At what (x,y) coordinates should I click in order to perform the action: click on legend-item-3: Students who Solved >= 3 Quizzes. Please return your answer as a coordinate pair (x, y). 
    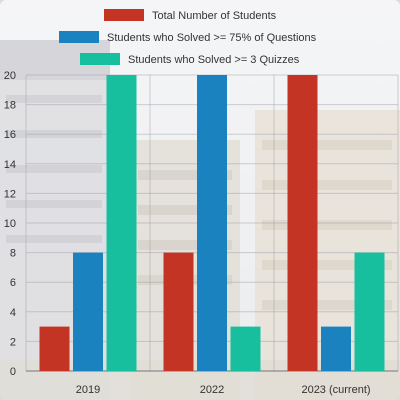
    Looking at the image, I should click on (190, 59).